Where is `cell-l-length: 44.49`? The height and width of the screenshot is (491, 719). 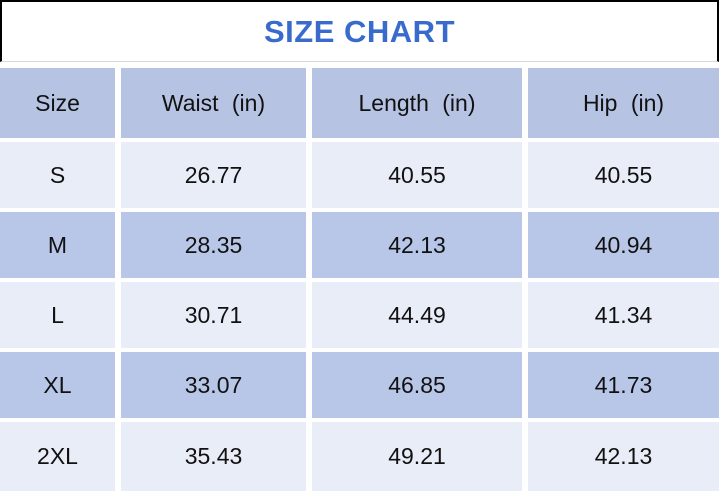
cell-l-length: 44.49 is located at coordinates (417, 315).